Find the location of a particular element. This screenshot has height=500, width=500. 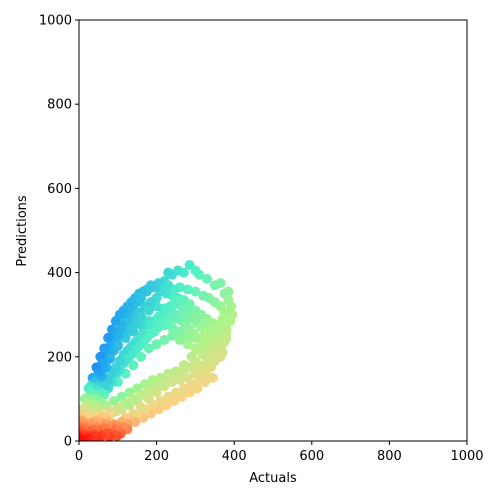

y-tick-label: 600 is located at coordinates (59, 189).